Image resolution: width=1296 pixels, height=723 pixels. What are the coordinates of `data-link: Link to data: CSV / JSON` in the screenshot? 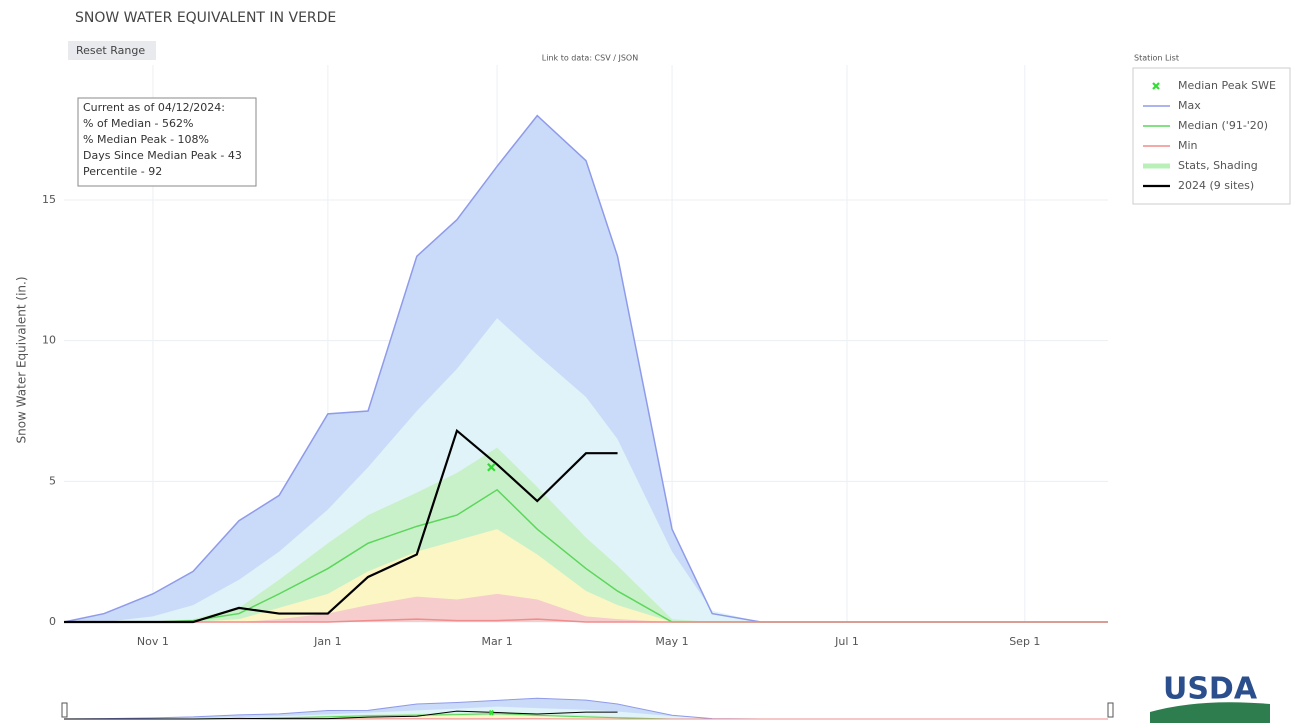 It's located at (590, 58).